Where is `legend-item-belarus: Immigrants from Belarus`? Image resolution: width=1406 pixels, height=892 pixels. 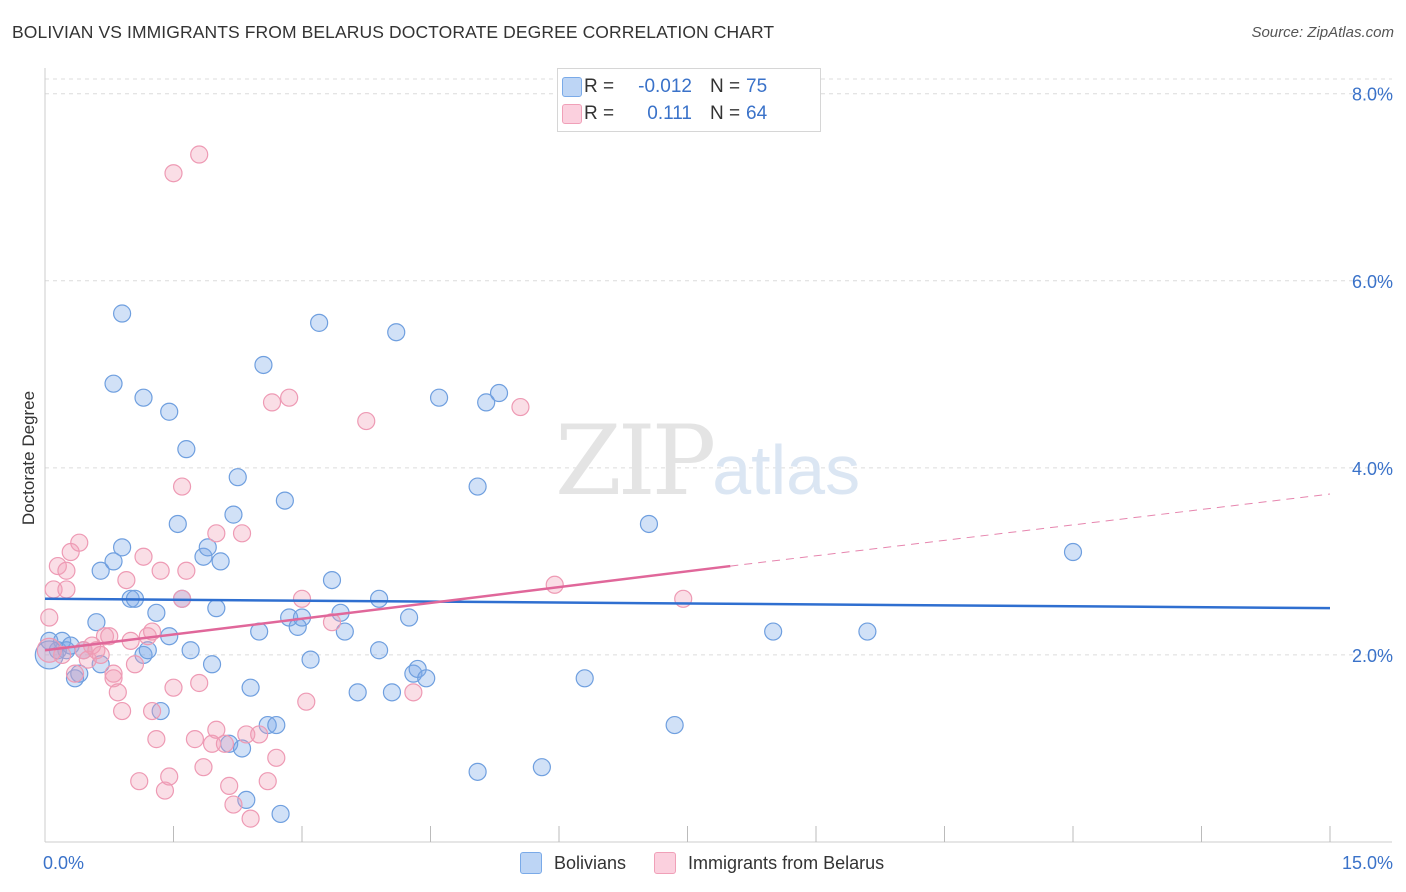 legend-item-belarus: Immigrants from Belarus is located at coordinates (769, 863).